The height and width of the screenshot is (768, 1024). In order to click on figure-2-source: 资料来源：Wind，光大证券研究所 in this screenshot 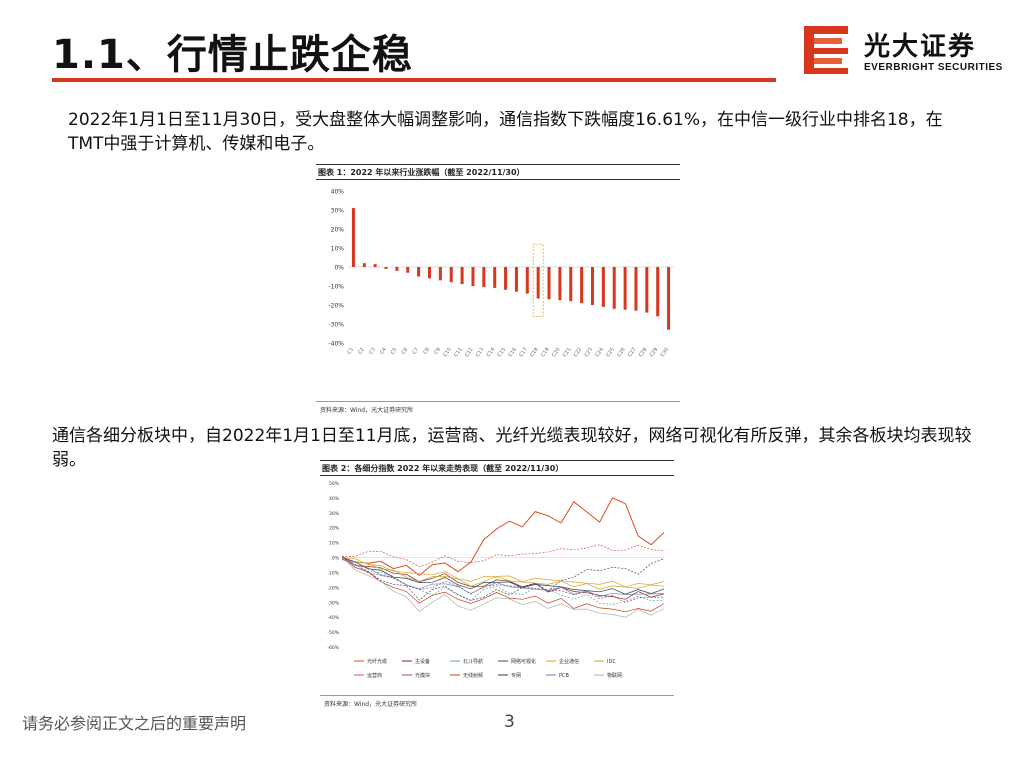, I will do `click(371, 704)`.